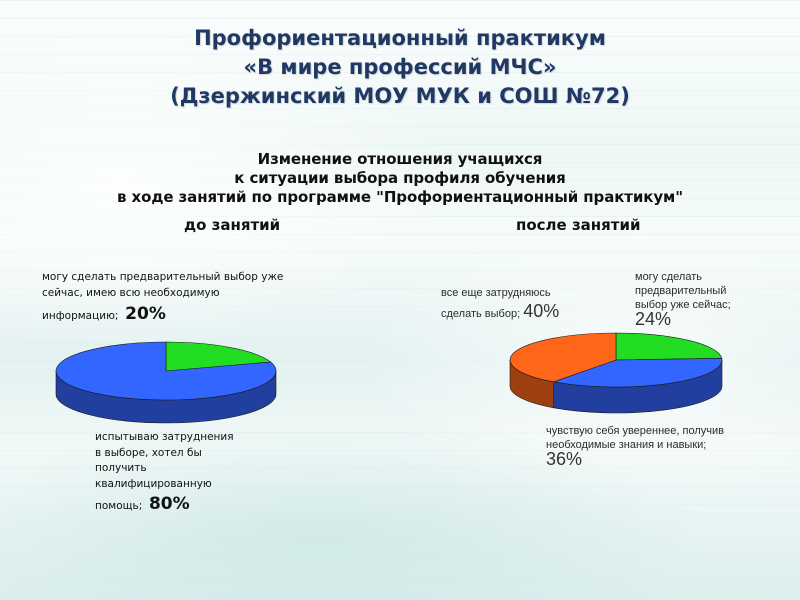  Describe the element at coordinates (121, 468) in the screenshot. I see `pie-before-label-difficulty-line-3: получить` at that location.